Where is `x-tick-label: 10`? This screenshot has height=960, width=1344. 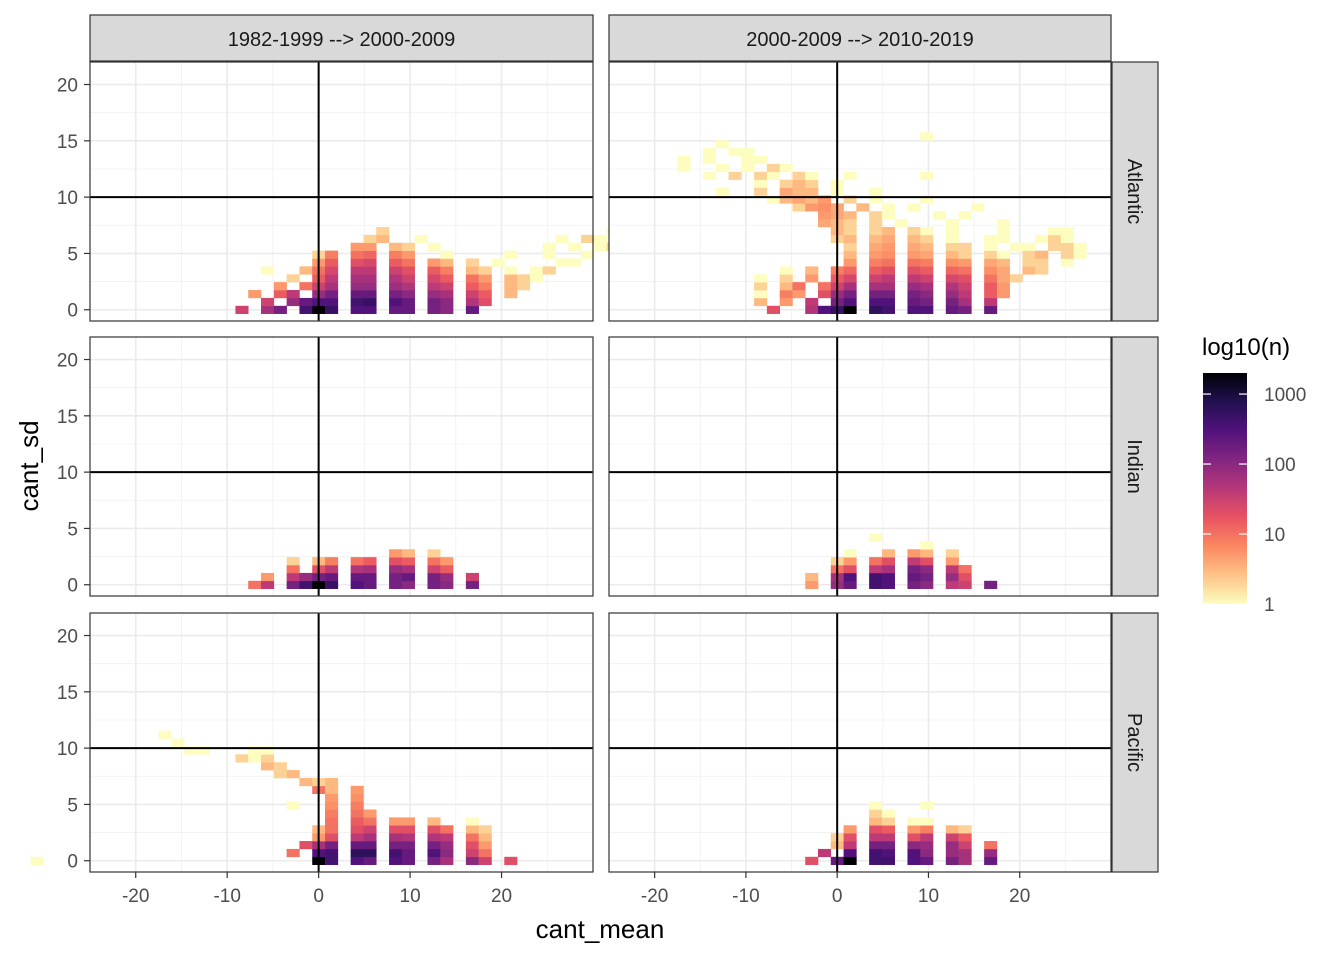
x-tick-label: 10 is located at coordinates (410, 896).